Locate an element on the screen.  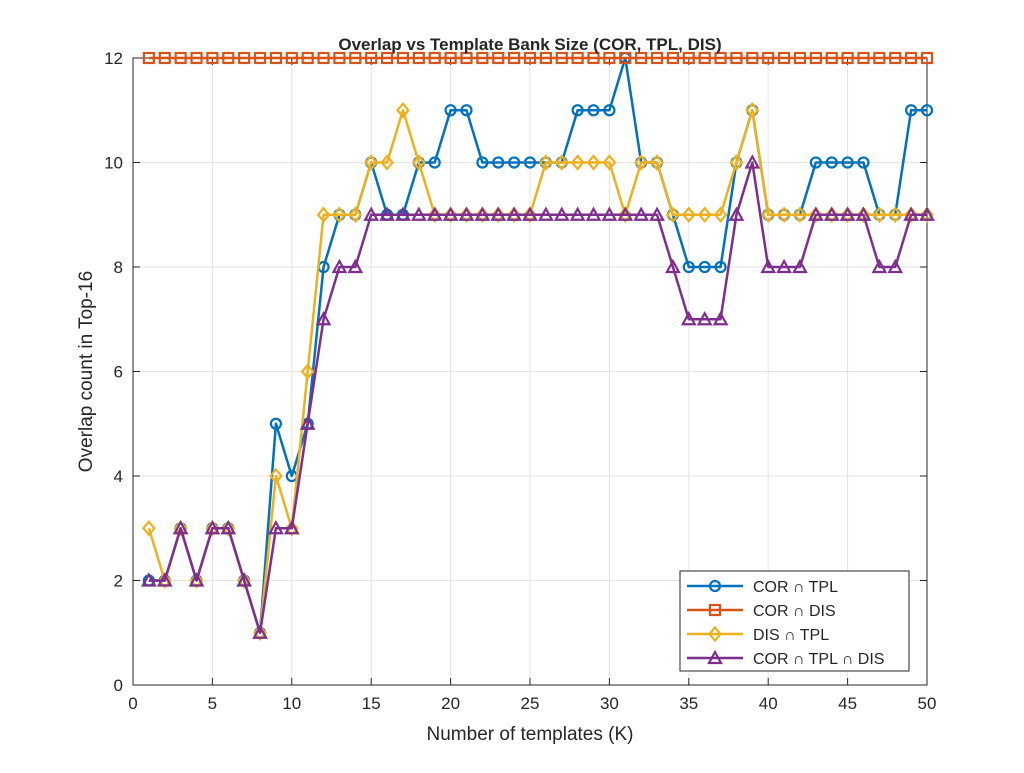
x-axis-label: Number of templates (K) is located at coordinates (530, 734).